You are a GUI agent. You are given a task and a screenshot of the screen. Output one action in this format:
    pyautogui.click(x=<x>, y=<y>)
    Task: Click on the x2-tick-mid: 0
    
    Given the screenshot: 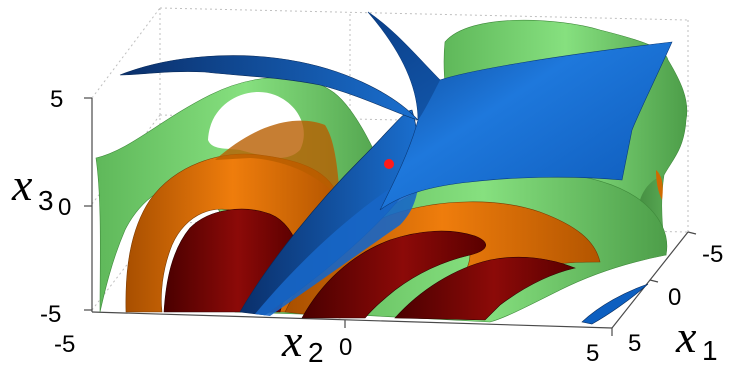 What is the action you would take?
    pyautogui.click(x=345, y=347)
    